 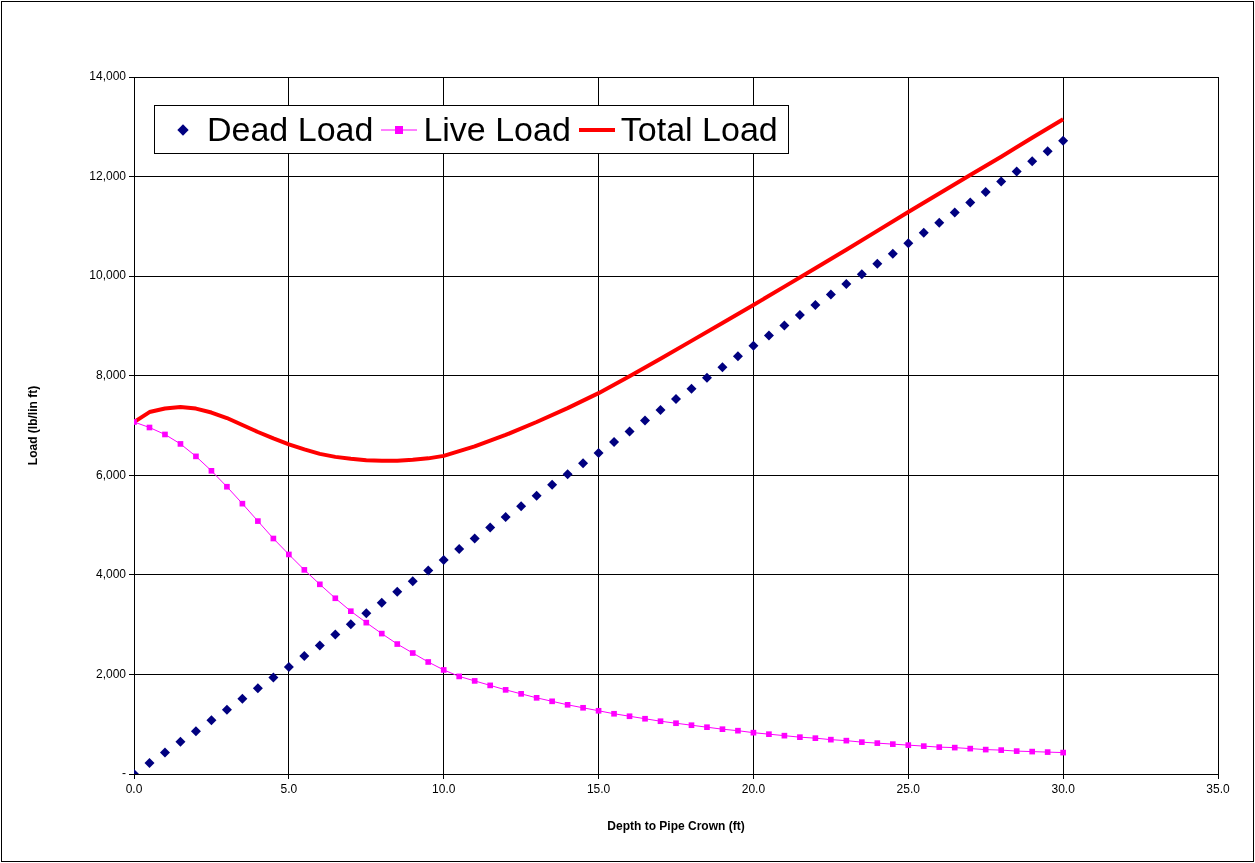 What do you see at coordinates (108, 175) in the screenshot?
I see `y-tick-label: 12,000` at bounding box center [108, 175].